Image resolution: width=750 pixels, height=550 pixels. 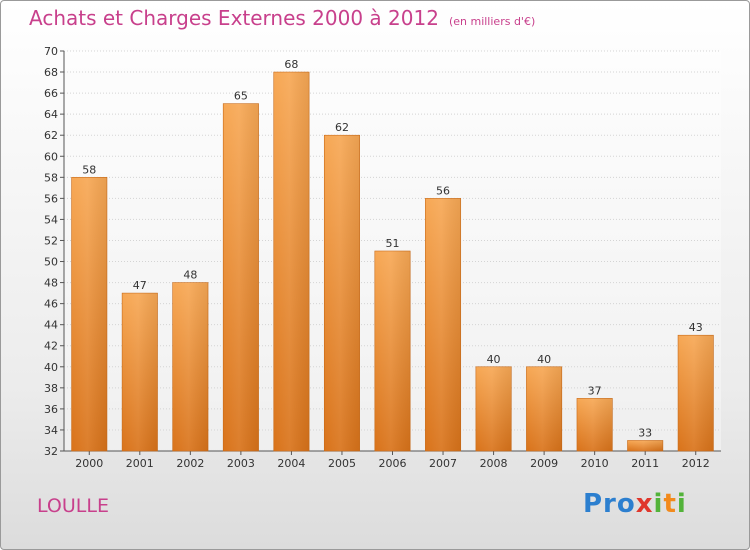 What do you see at coordinates (393, 463) in the screenshot?
I see `x-tick-label: 2006` at bounding box center [393, 463].